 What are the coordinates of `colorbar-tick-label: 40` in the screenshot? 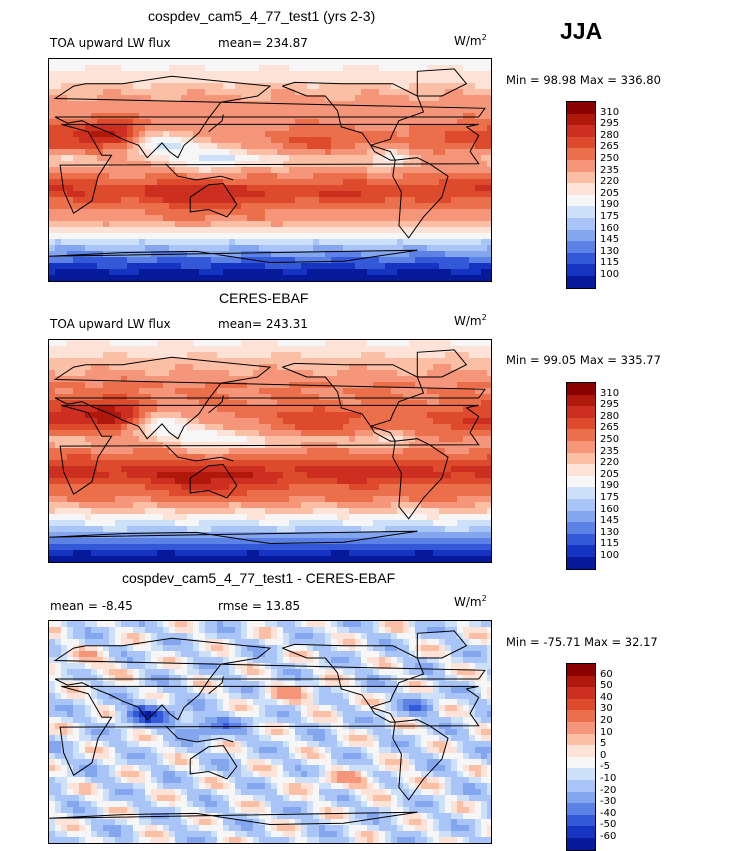 It's located at (606, 697).